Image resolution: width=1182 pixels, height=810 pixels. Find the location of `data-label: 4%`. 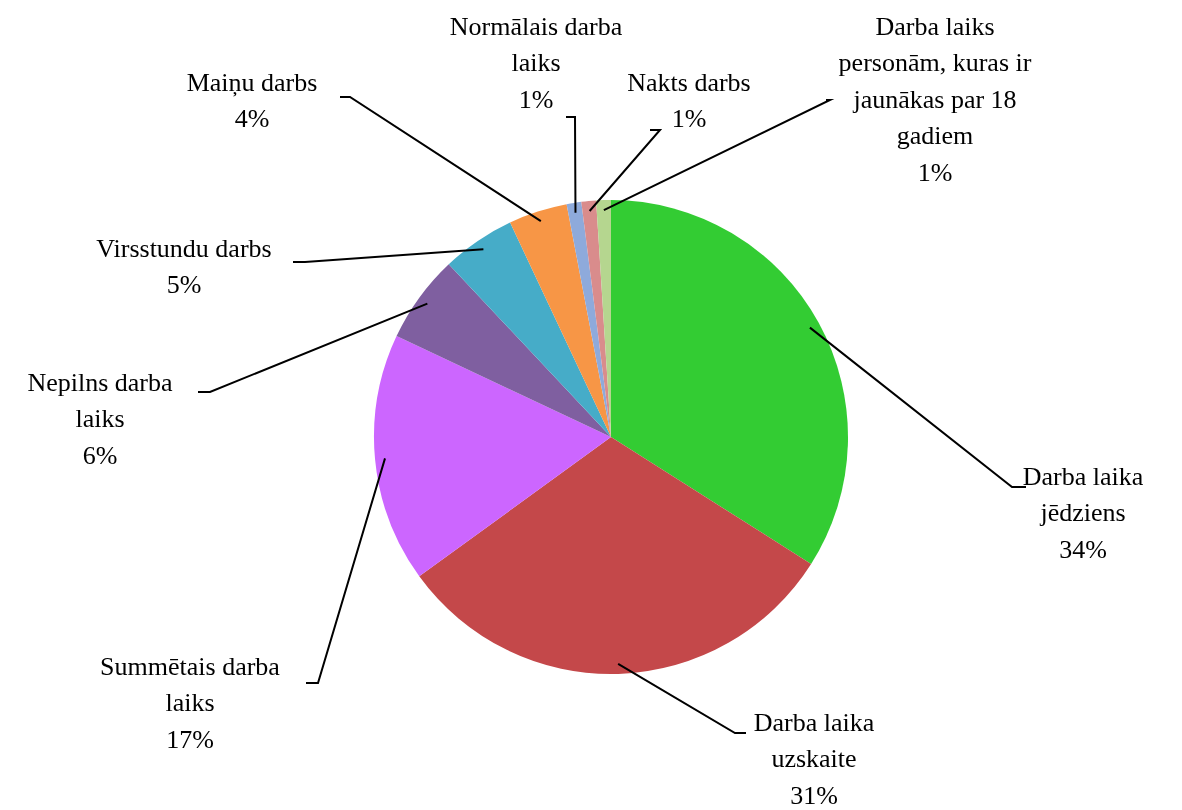

data-label: 4% is located at coordinates (252, 119).